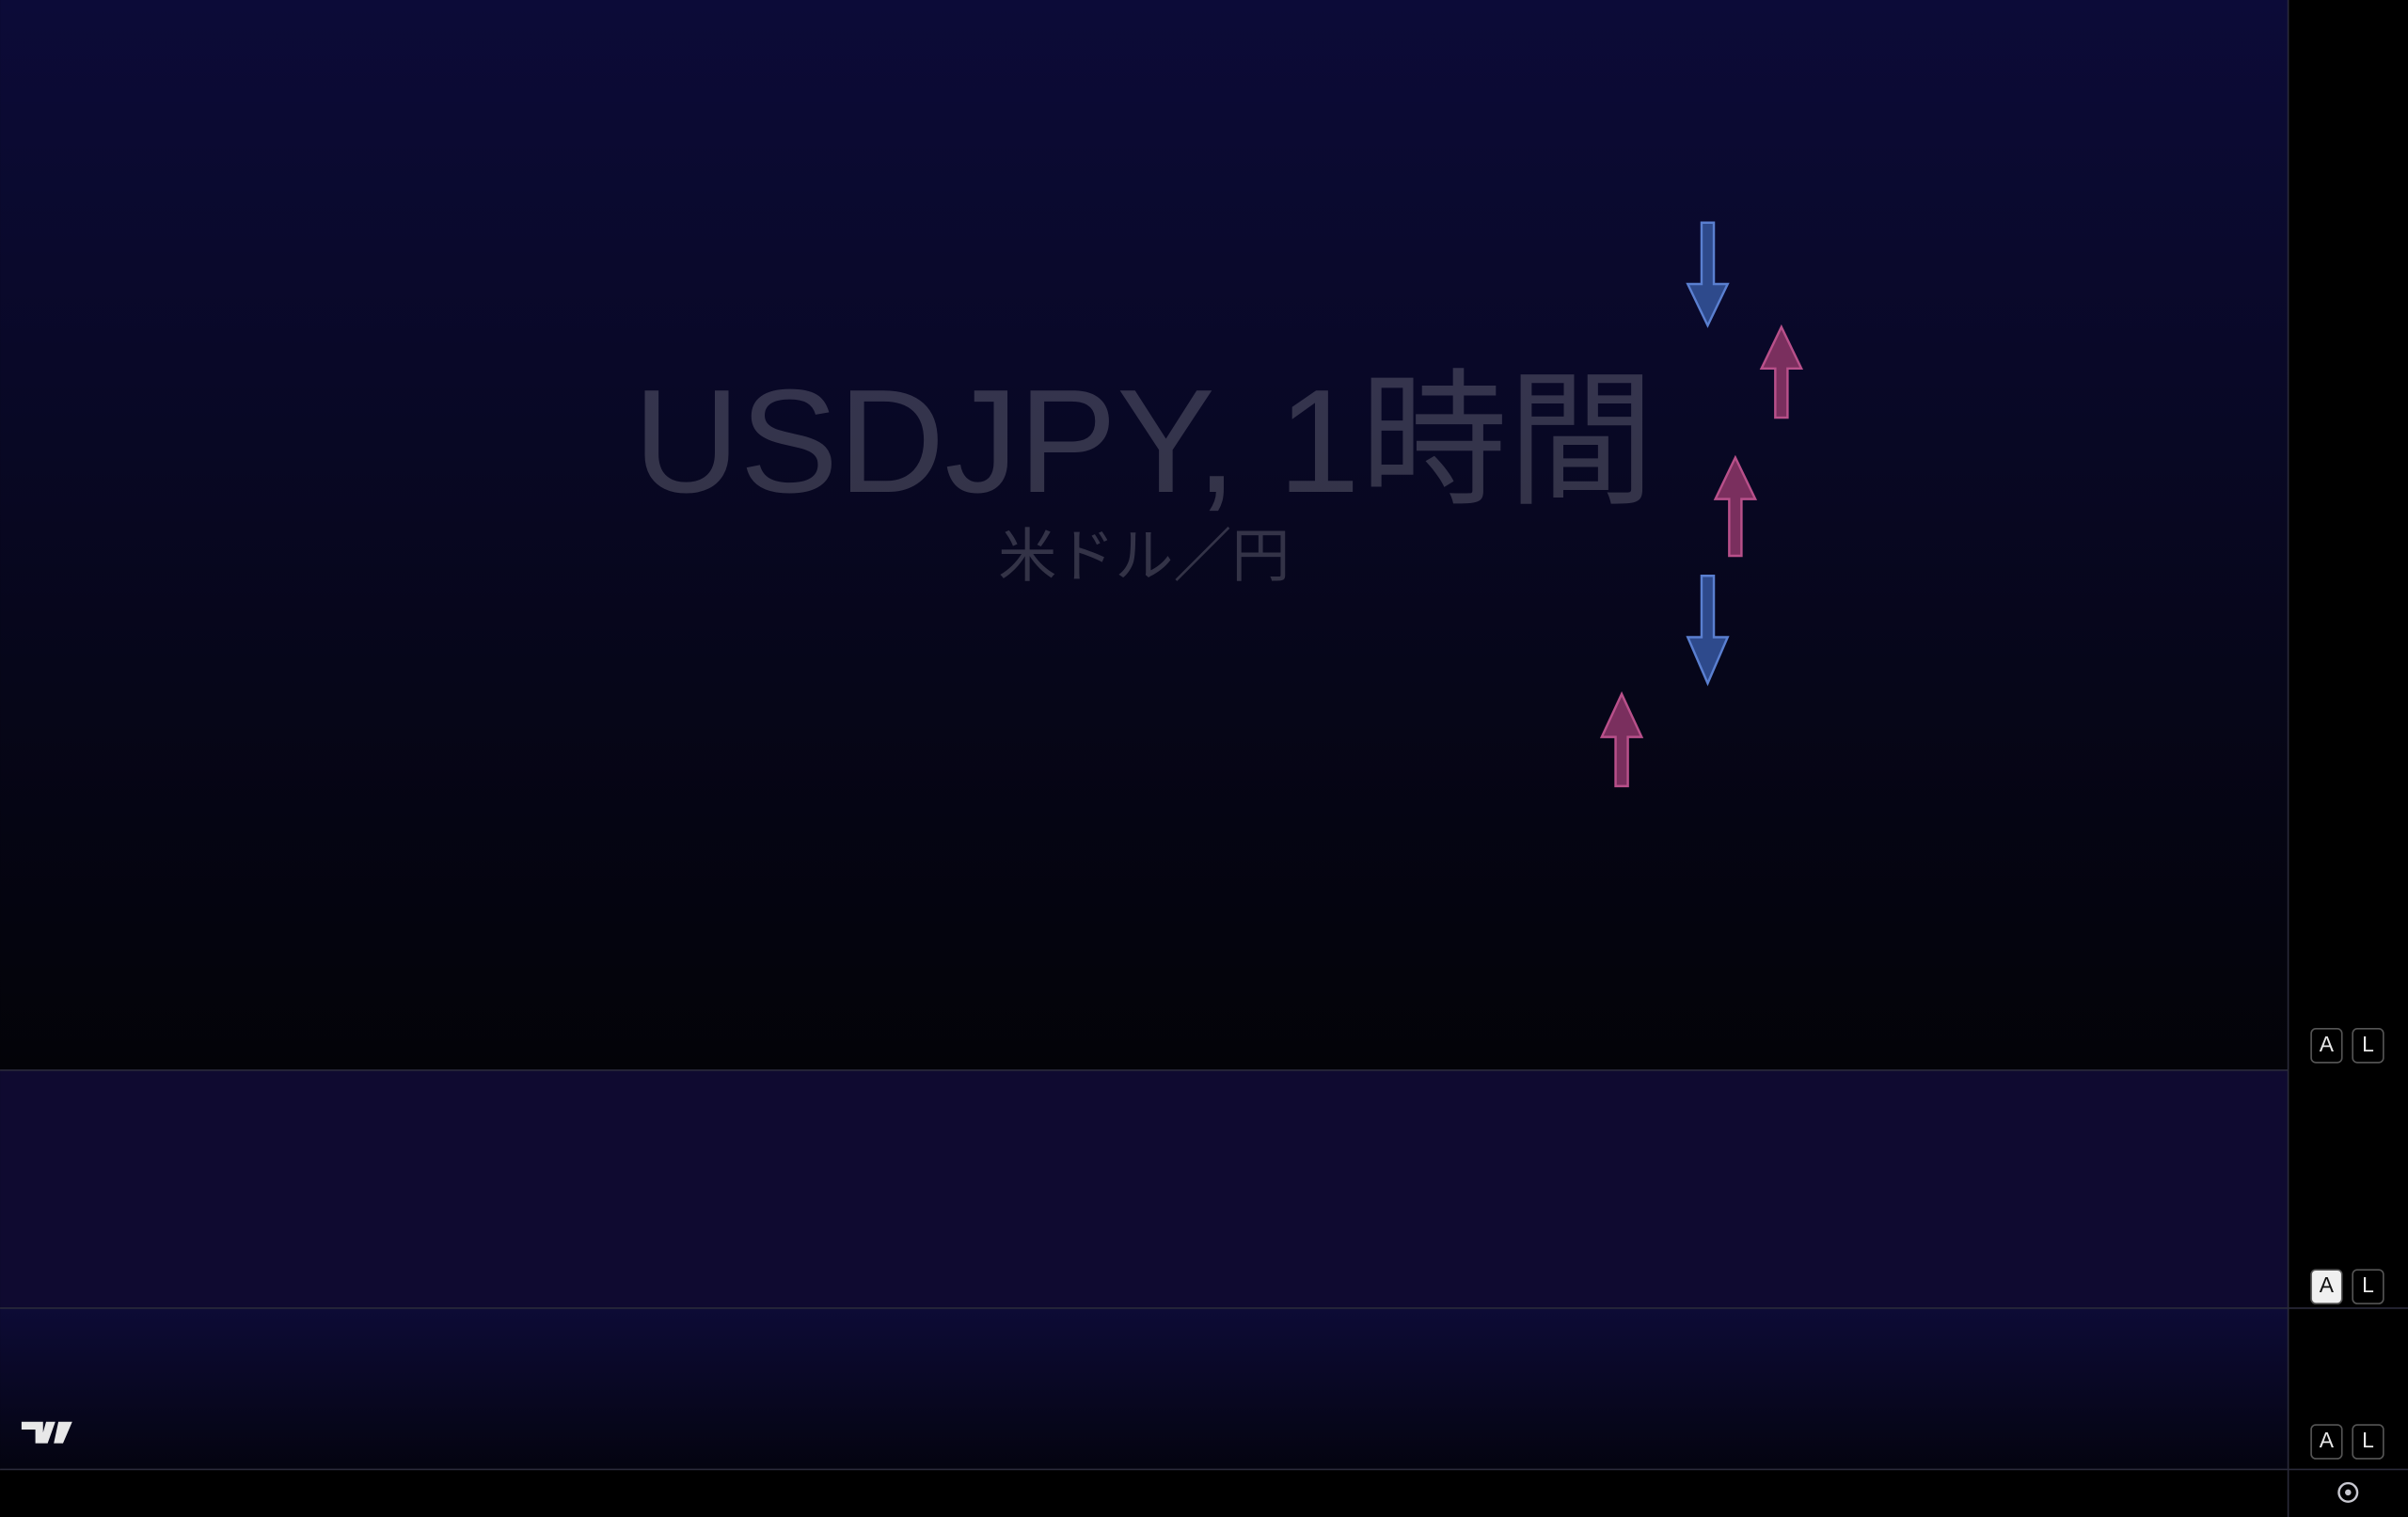 The width and height of the screenshot is (2408, 1517). I want to click on settings-icon, so click(2348, 1492).